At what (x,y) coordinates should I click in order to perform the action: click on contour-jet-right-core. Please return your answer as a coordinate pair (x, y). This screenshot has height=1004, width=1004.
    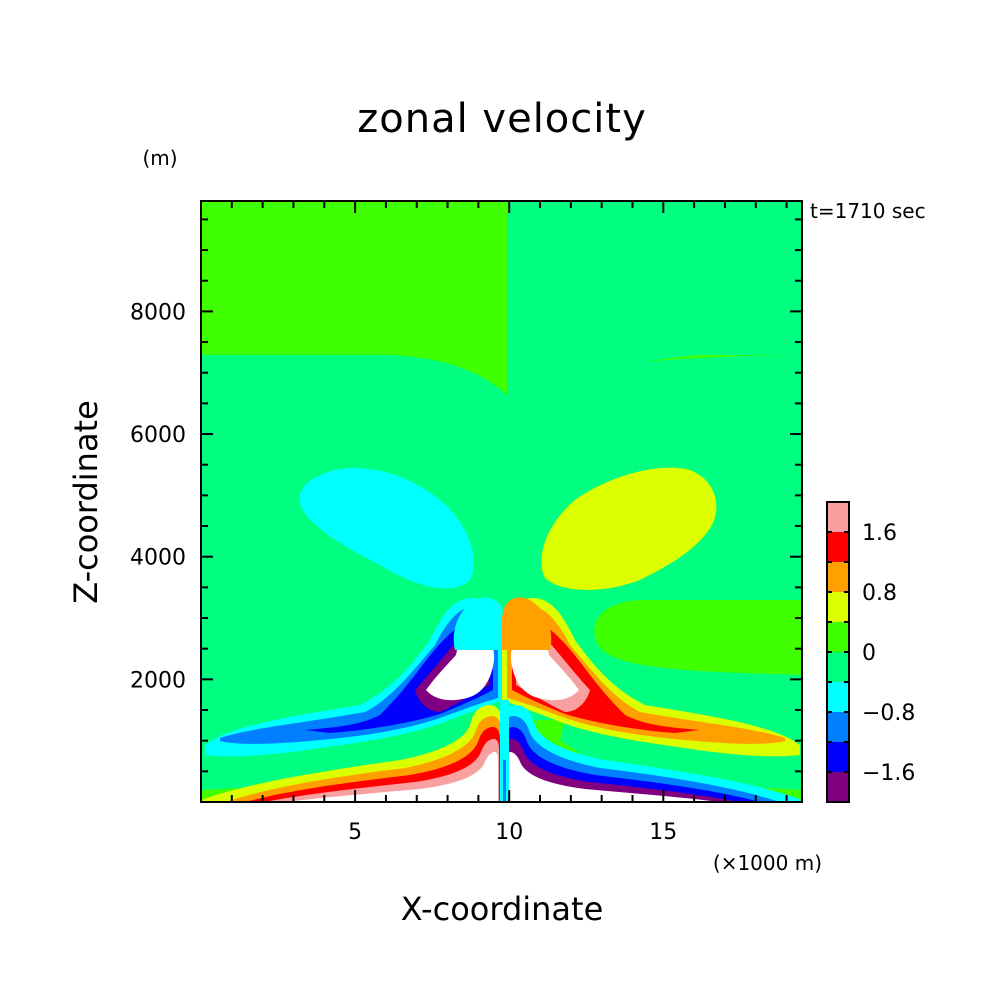
    Looking at the image, I should click on (544, 667).